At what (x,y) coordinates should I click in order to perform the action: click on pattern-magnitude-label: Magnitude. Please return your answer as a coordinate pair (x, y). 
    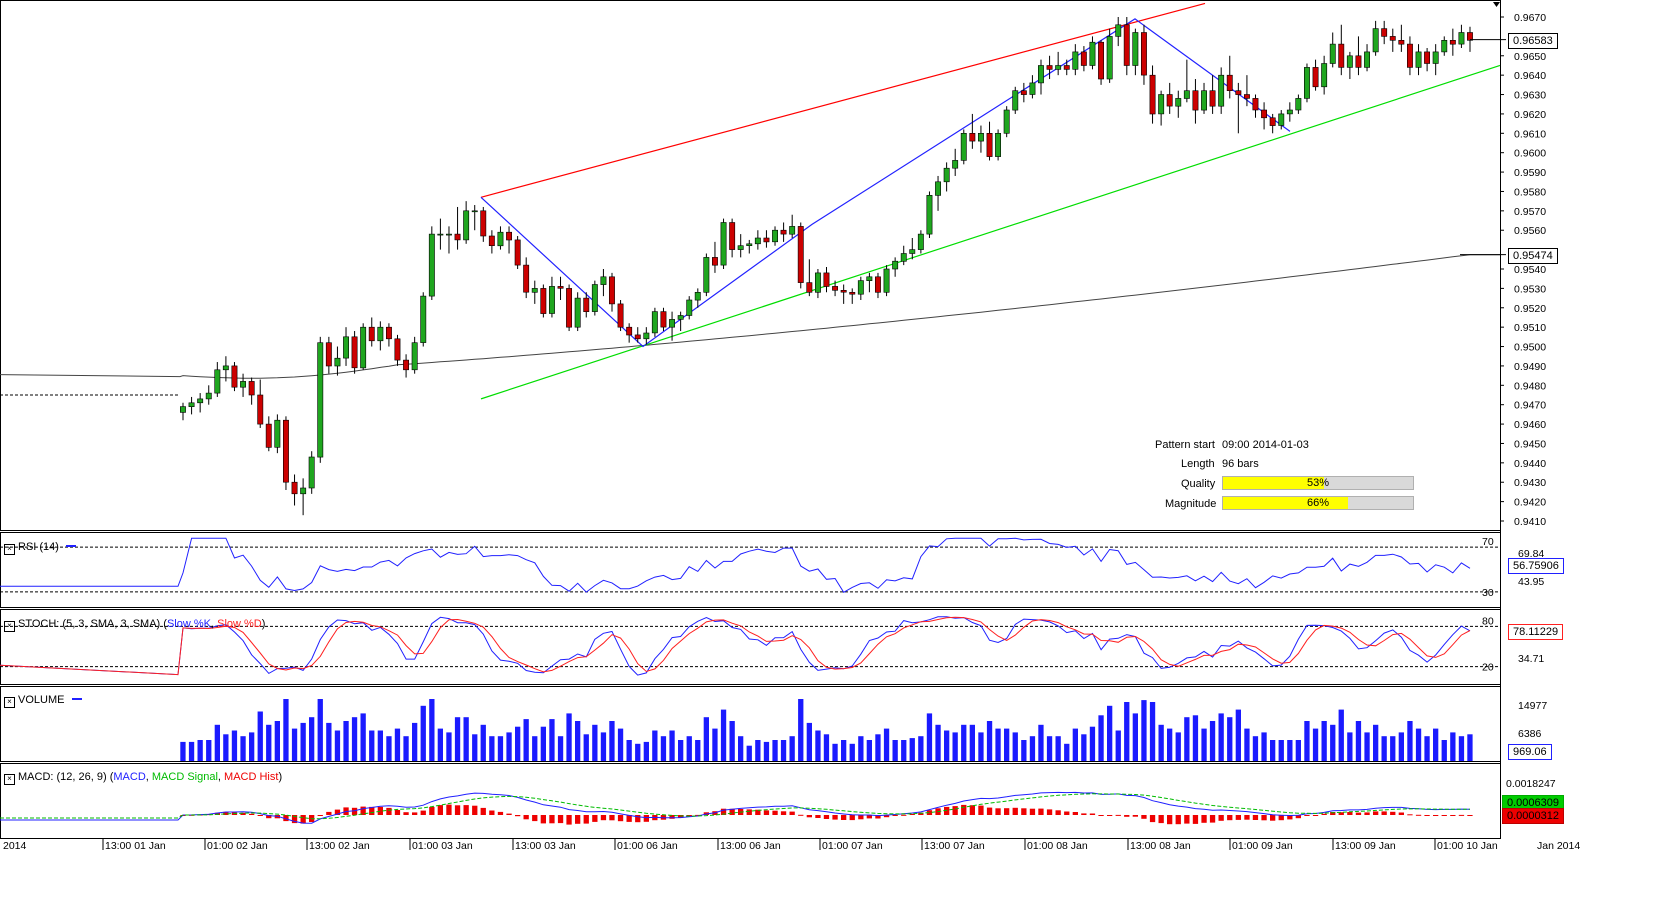
    Looking at the image, I should click on (1191, 504).